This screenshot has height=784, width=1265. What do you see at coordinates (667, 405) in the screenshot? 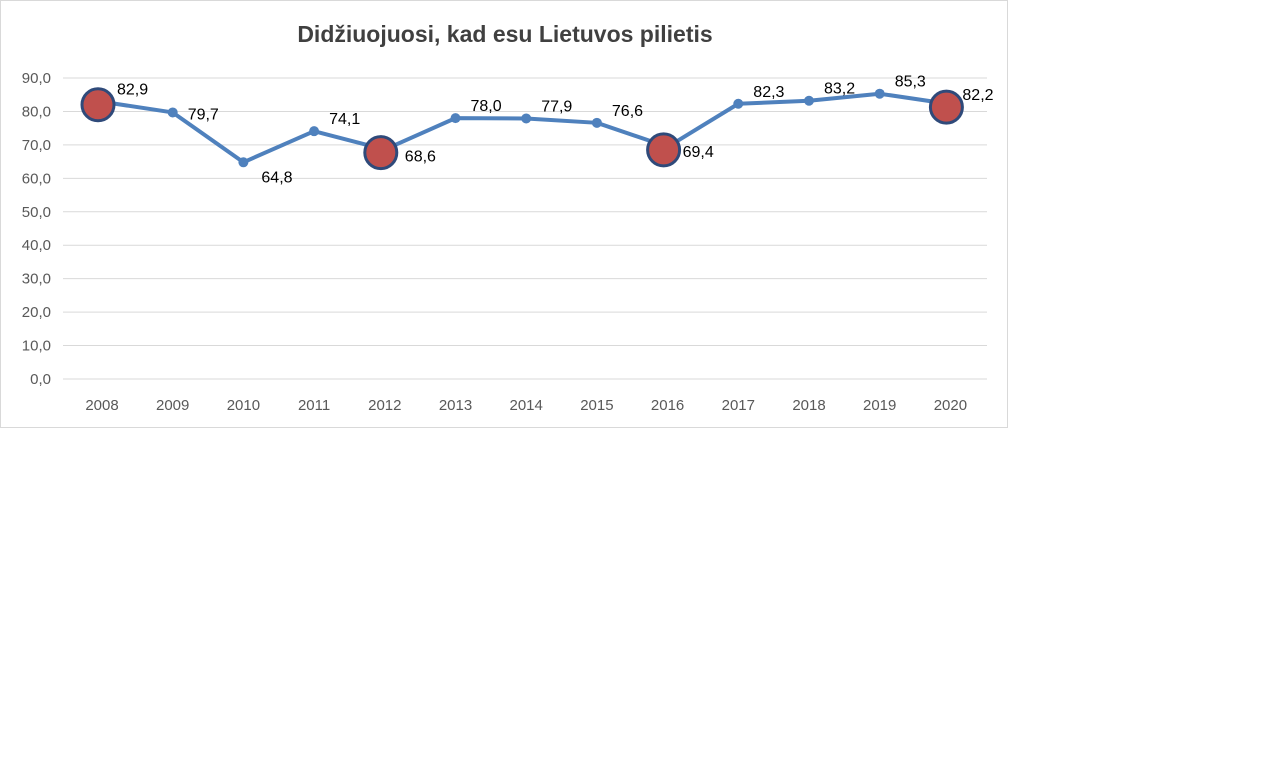
I see `x-tick-label: 2016` at bounding box center [667, 405].